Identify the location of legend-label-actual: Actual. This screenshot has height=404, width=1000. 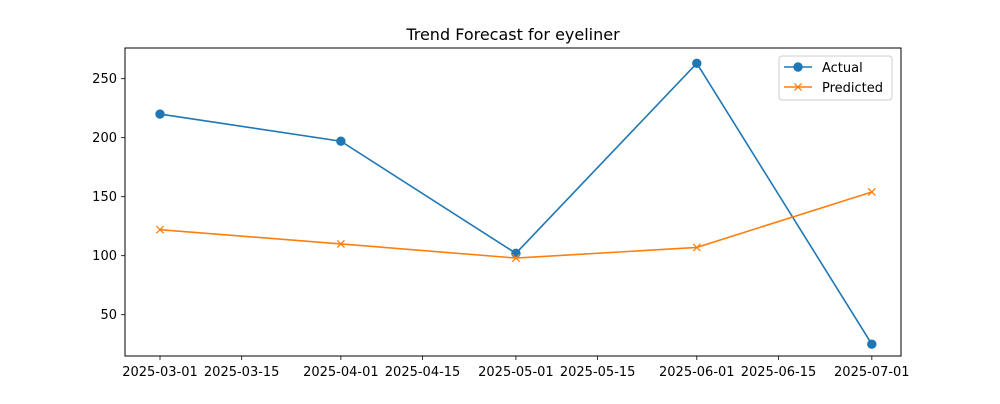
(842, 68).